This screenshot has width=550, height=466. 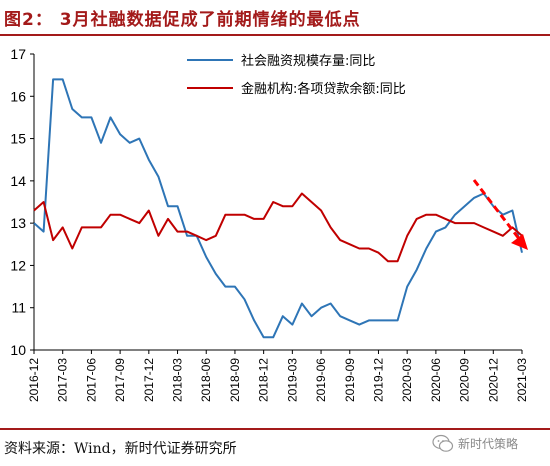 I want to click on x-tick-label: 2018-03, so click(x=178, y=380).